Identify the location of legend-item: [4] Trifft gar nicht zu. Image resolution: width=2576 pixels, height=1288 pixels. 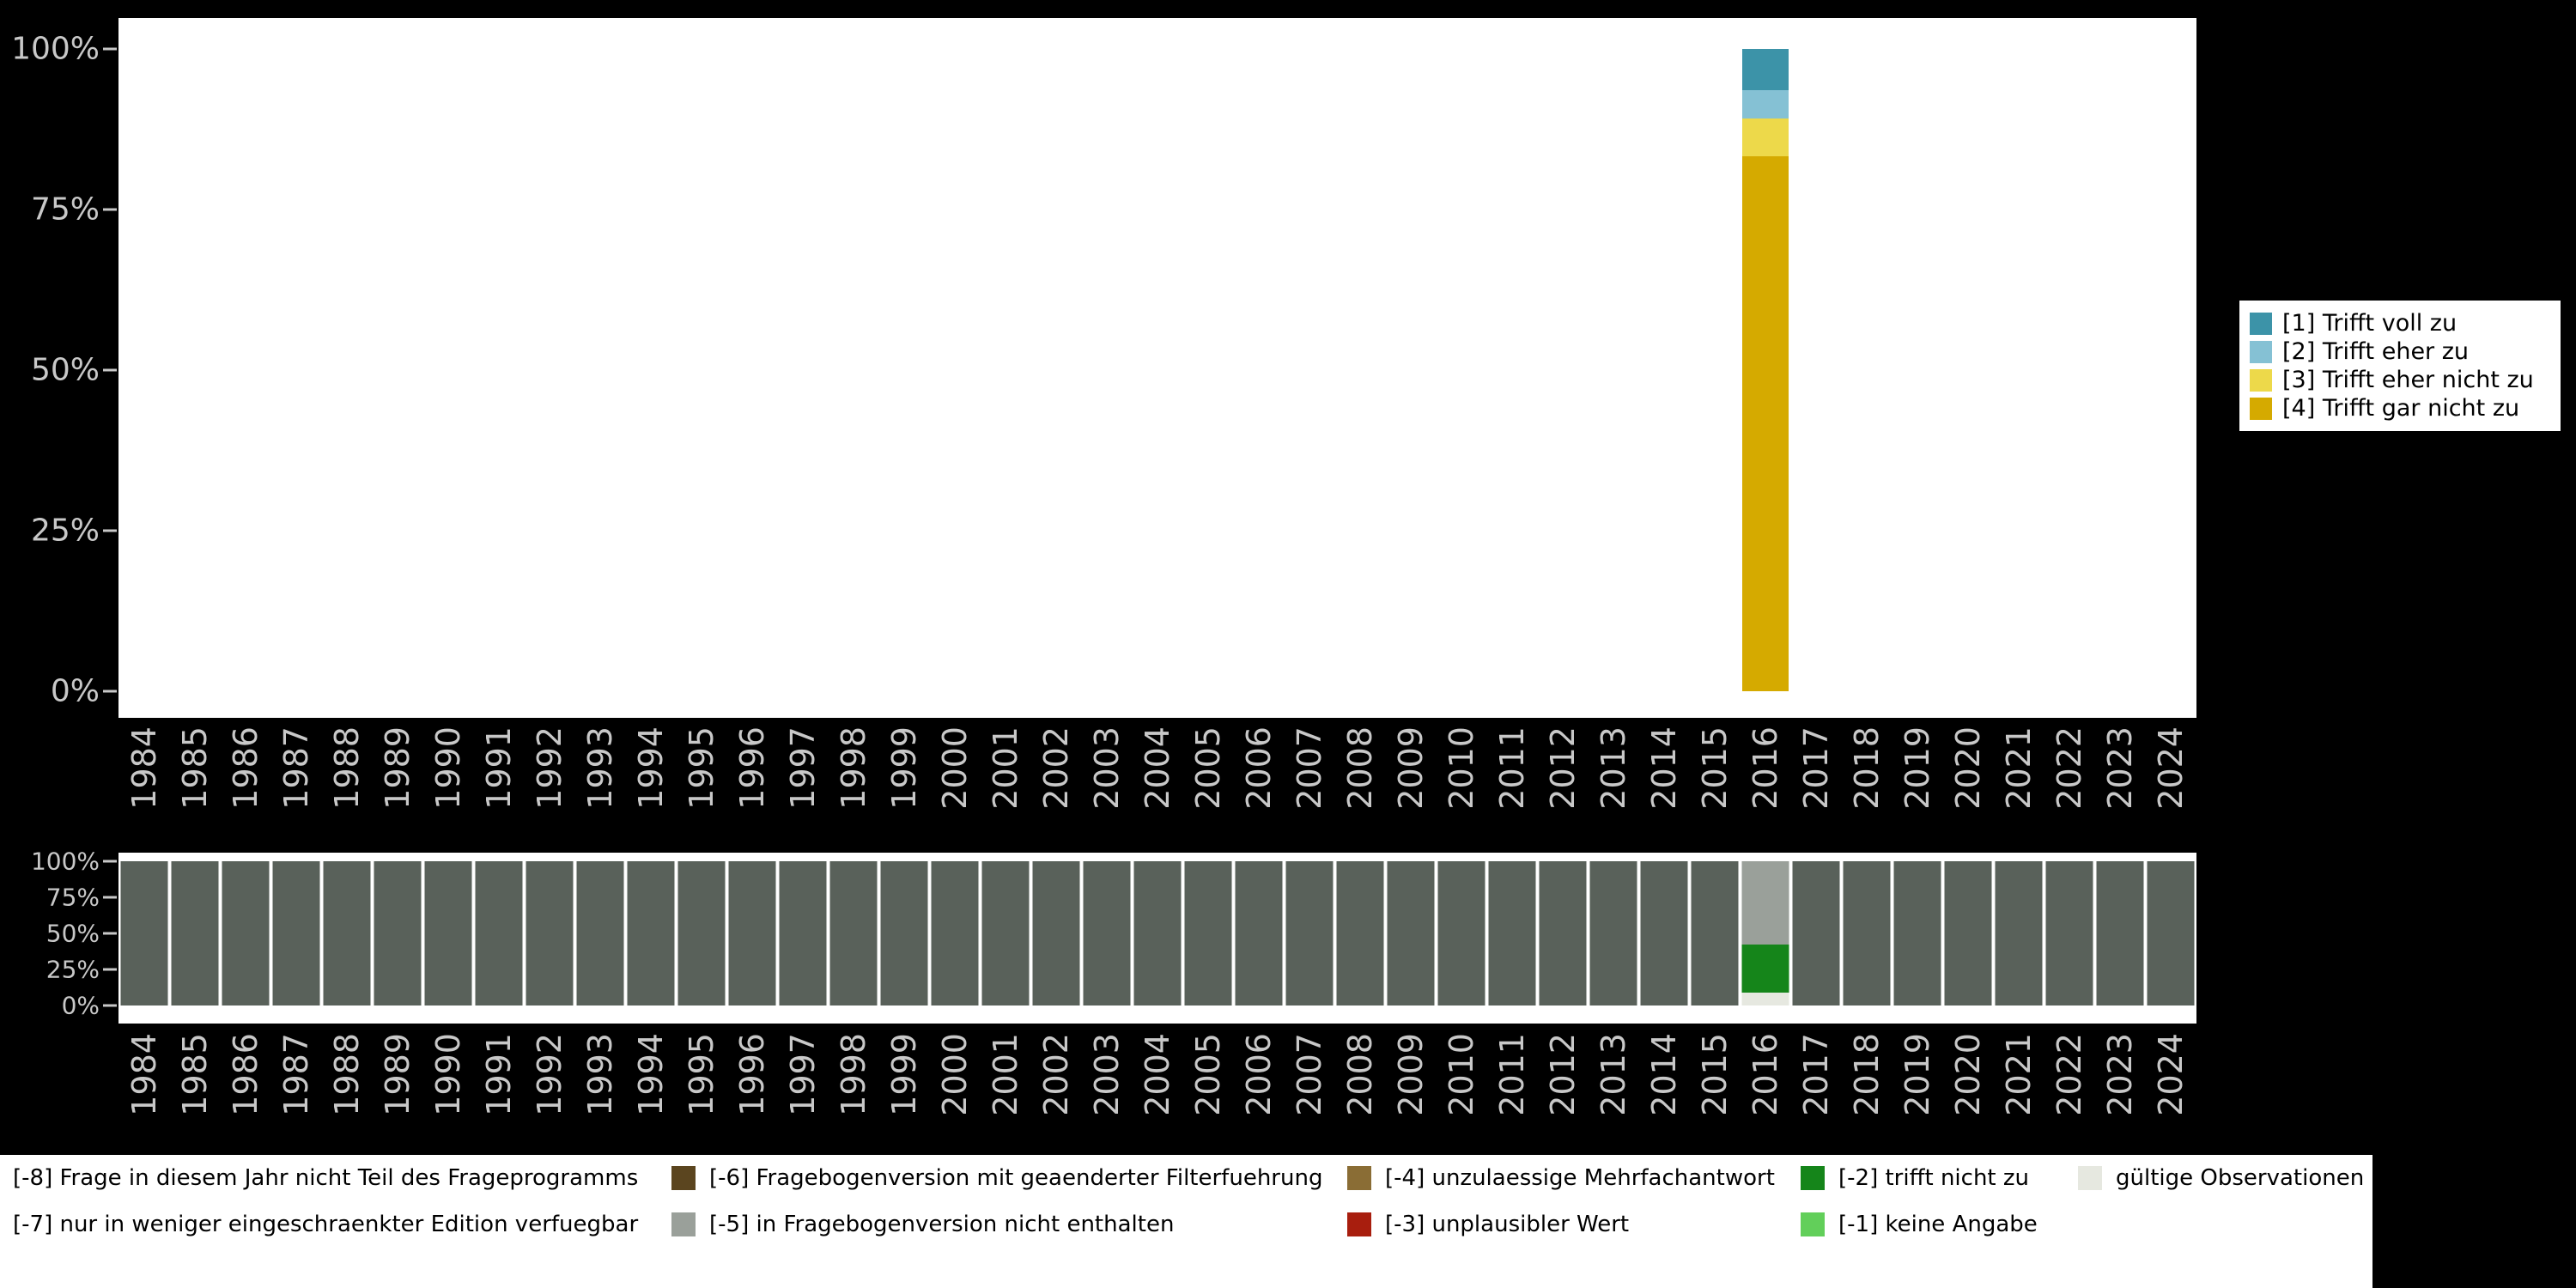
(2400, 409).